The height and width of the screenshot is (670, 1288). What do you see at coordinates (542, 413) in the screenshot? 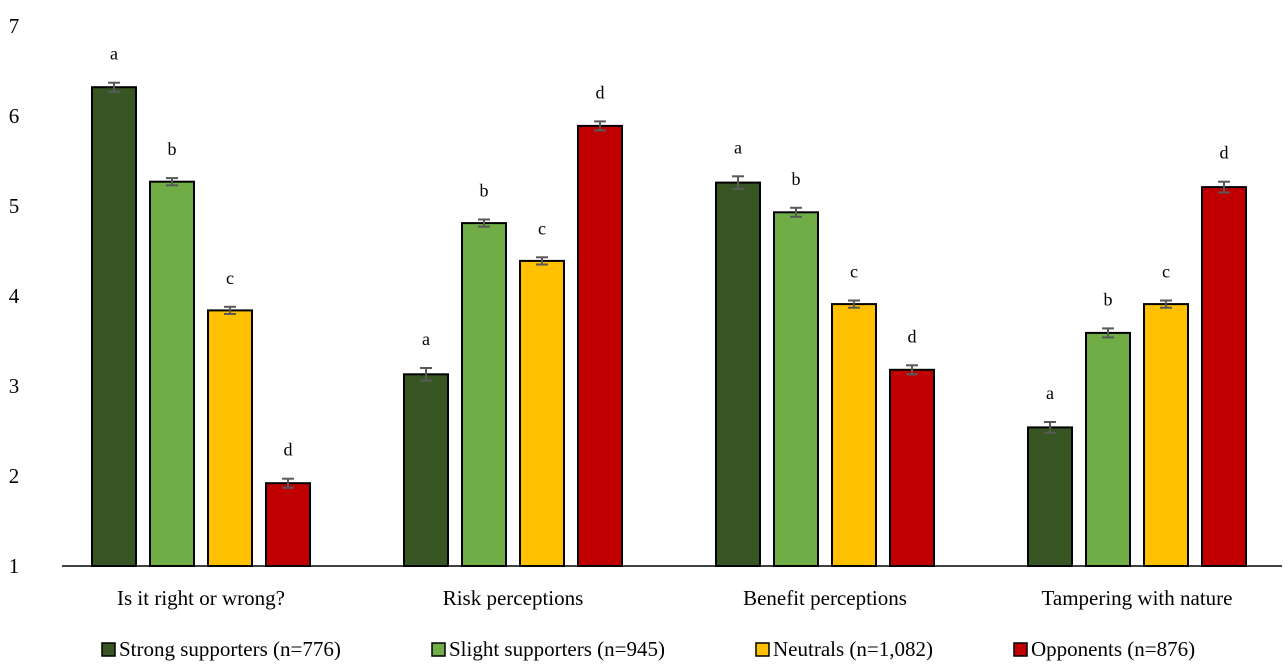
I see `bar-neutrals-n-1-082-risk-perceptions` at bounding box center [542, 413].